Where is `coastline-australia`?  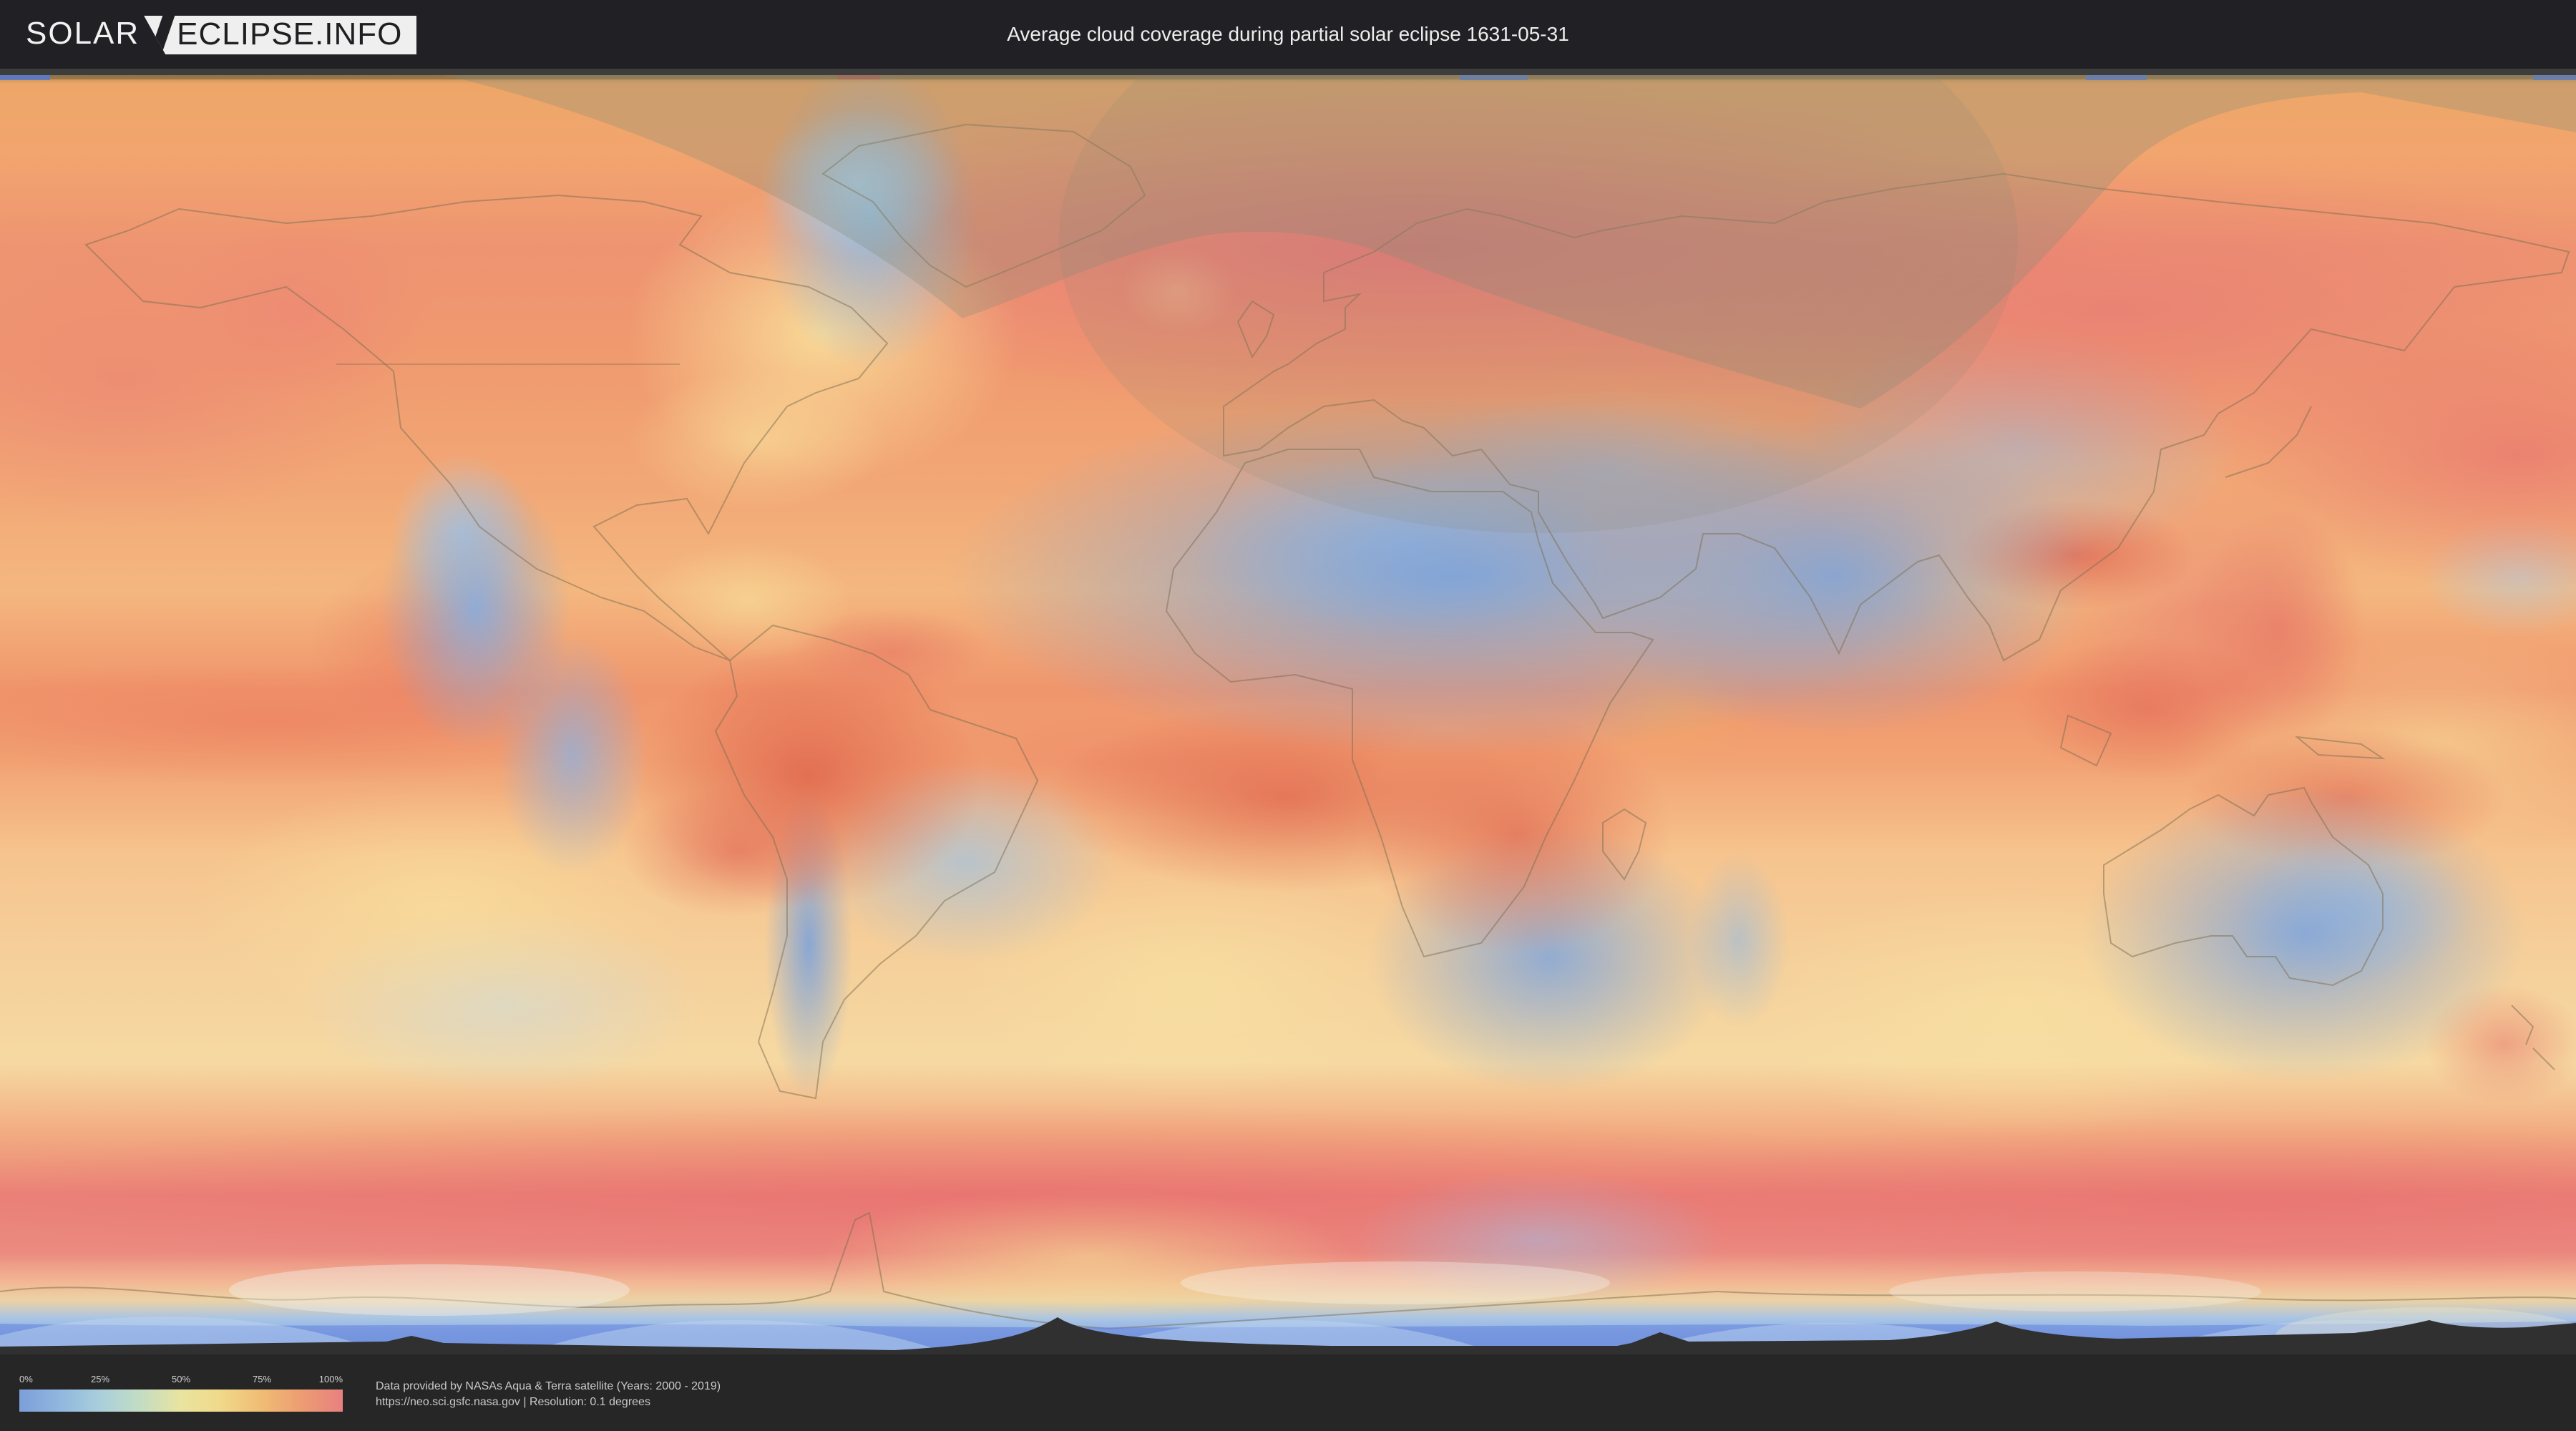 coastline-australia is located at coordinates (2243, 886).